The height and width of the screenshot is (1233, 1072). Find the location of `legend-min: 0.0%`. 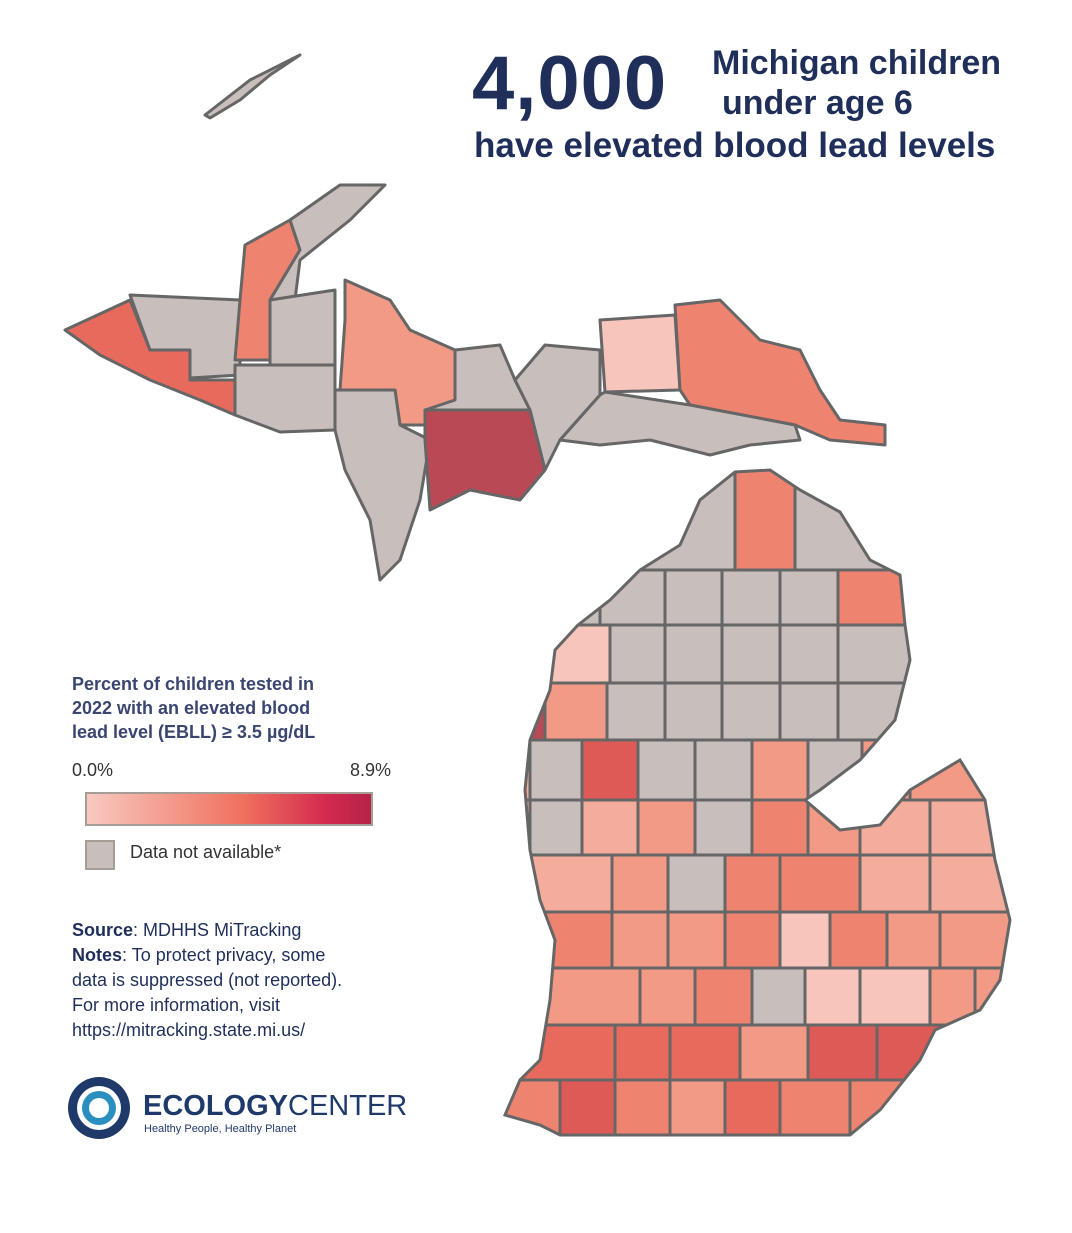

legend-min: 0.0% is located at coordinates (93, 770).